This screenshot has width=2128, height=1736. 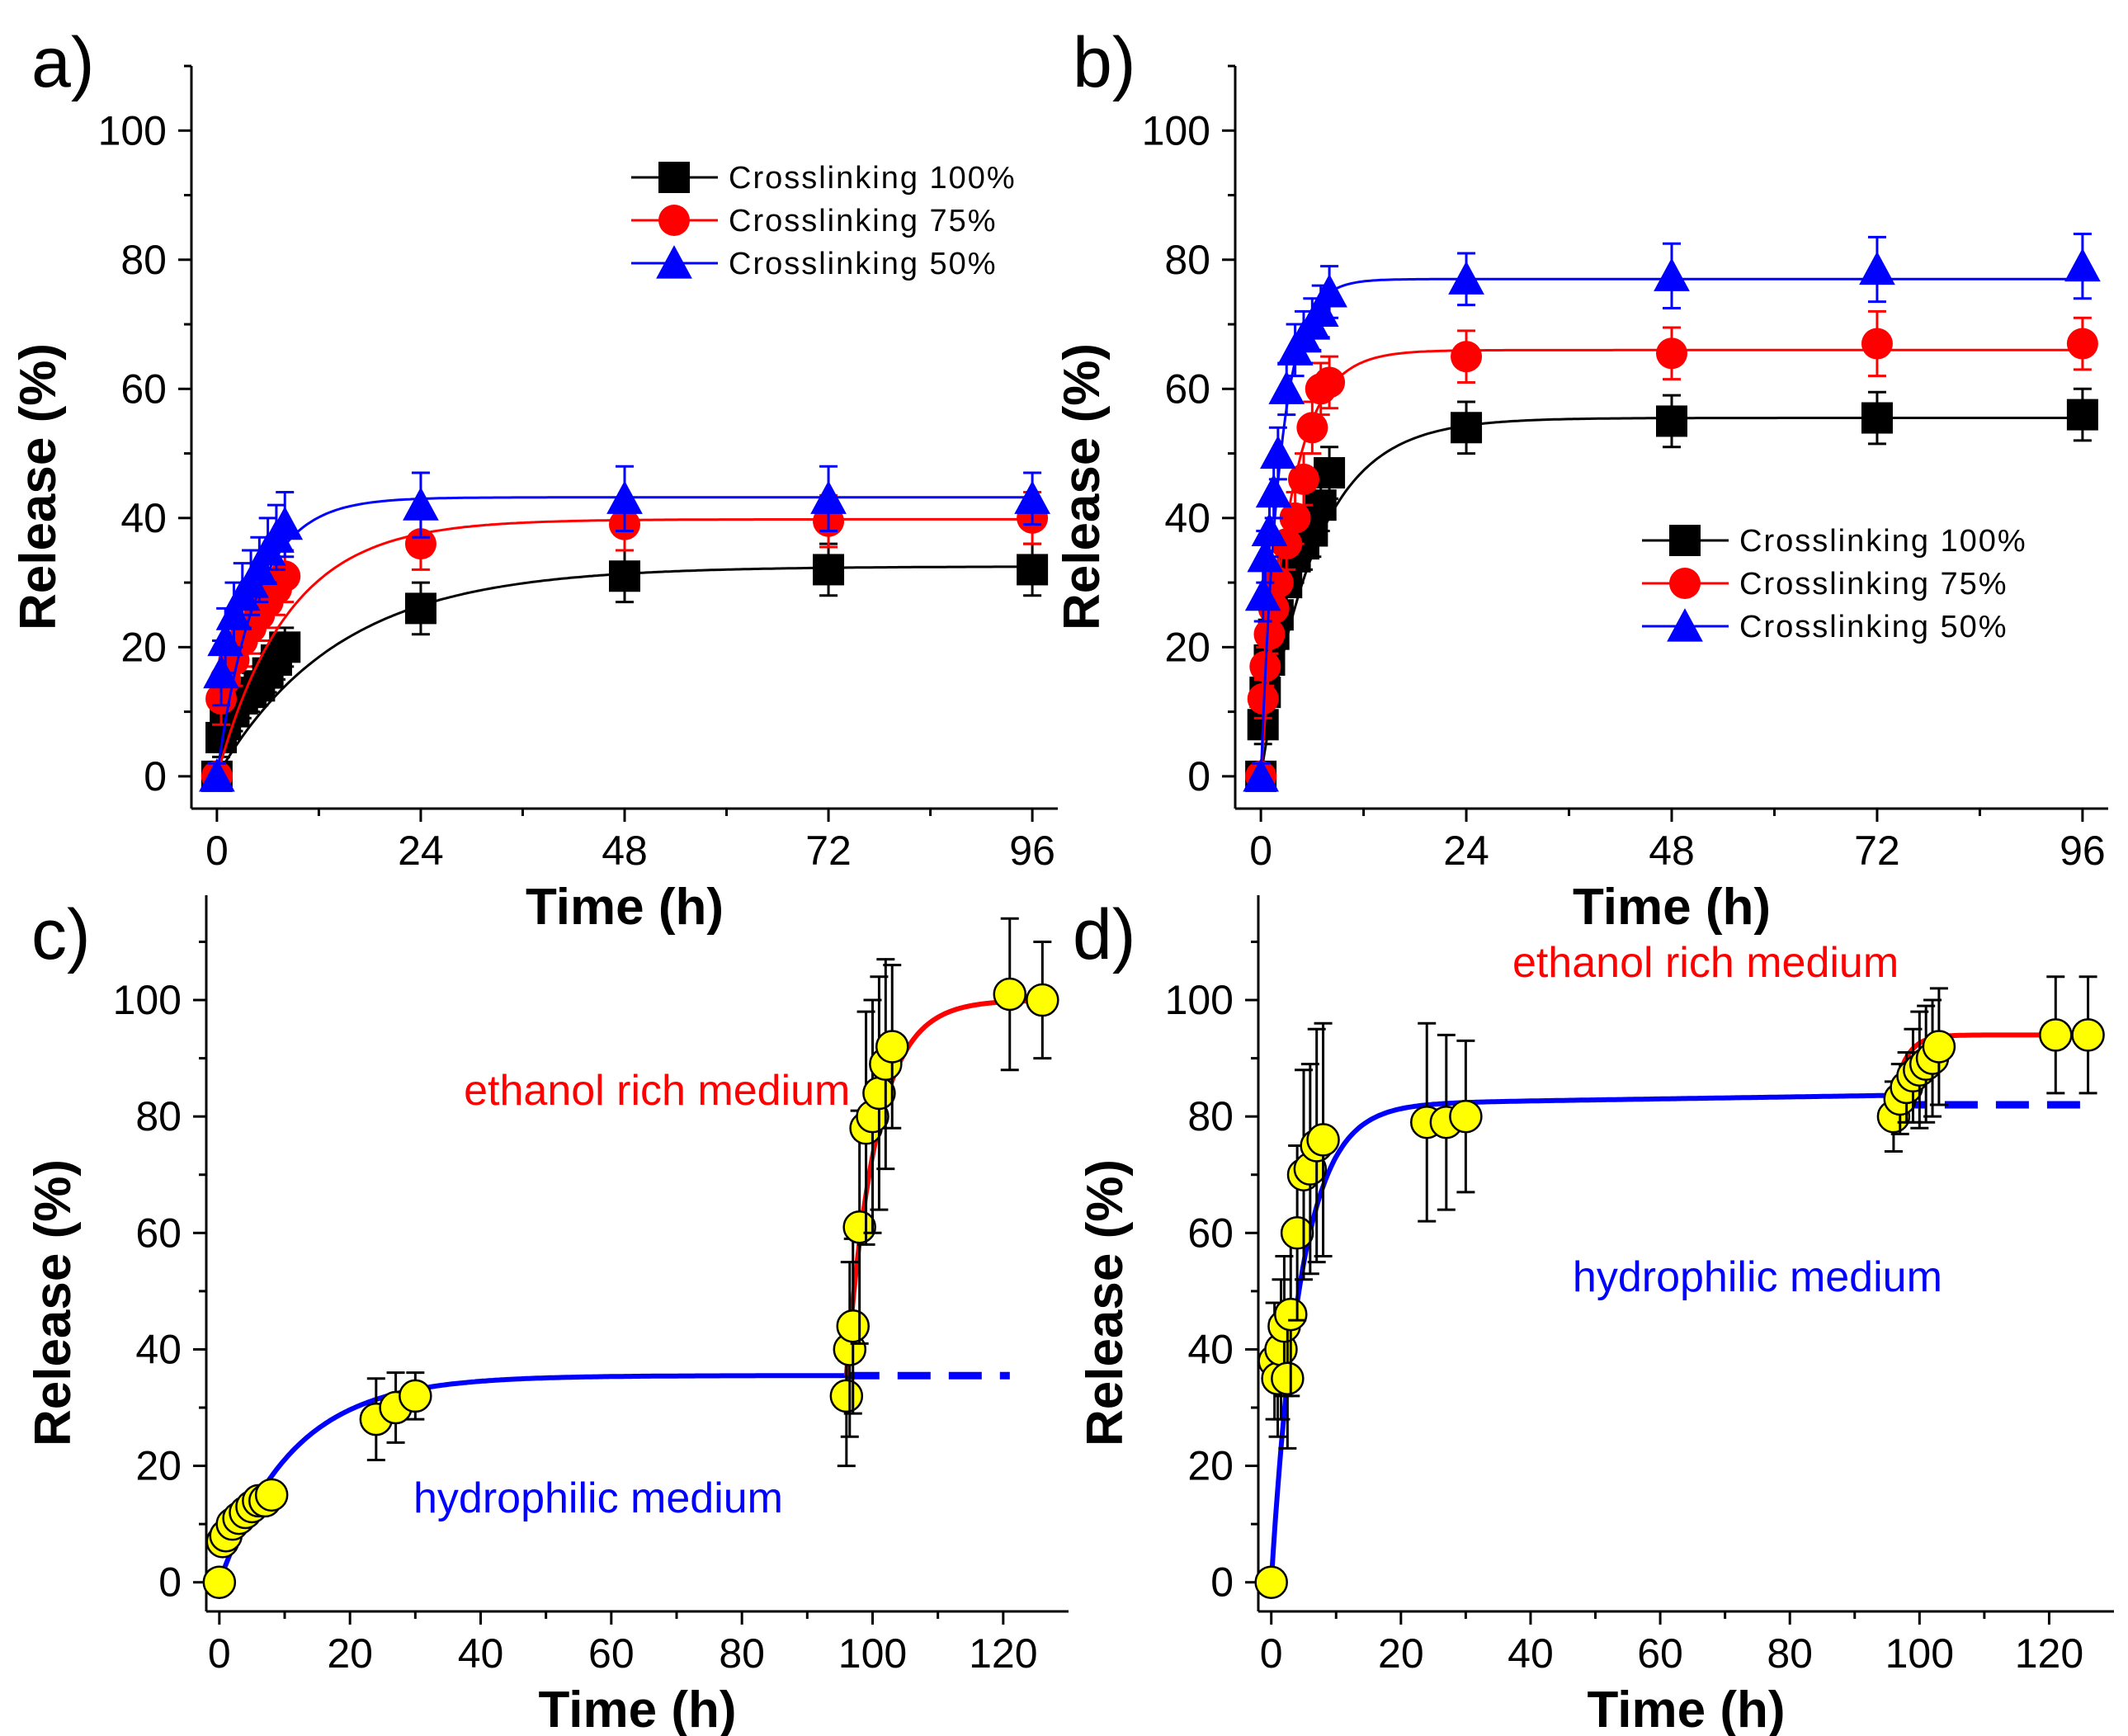 What do you see at coordinates (1104, 934) in the screenshot?
I see `panel-label: d)` at bounding box center [1104, 934].